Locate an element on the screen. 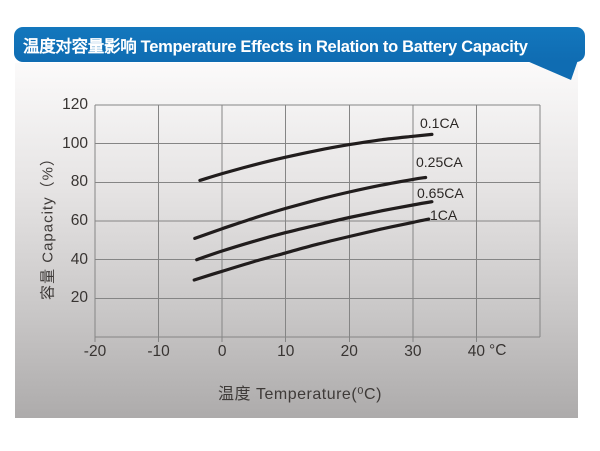  x-tick-label: 10 is located at coordinates (286, 351).